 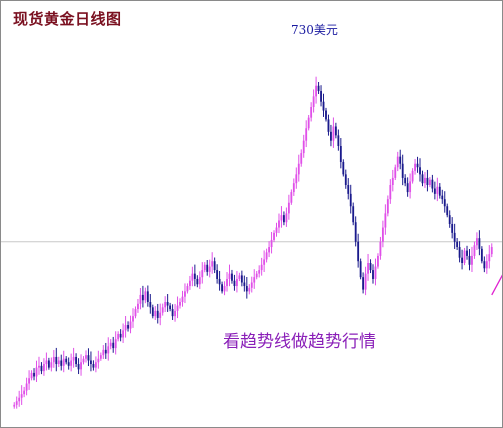 What do you see at coordinates (496, 285) in the screenshot?
I see `trendline-uptrend` at bounding box center [496, 285].